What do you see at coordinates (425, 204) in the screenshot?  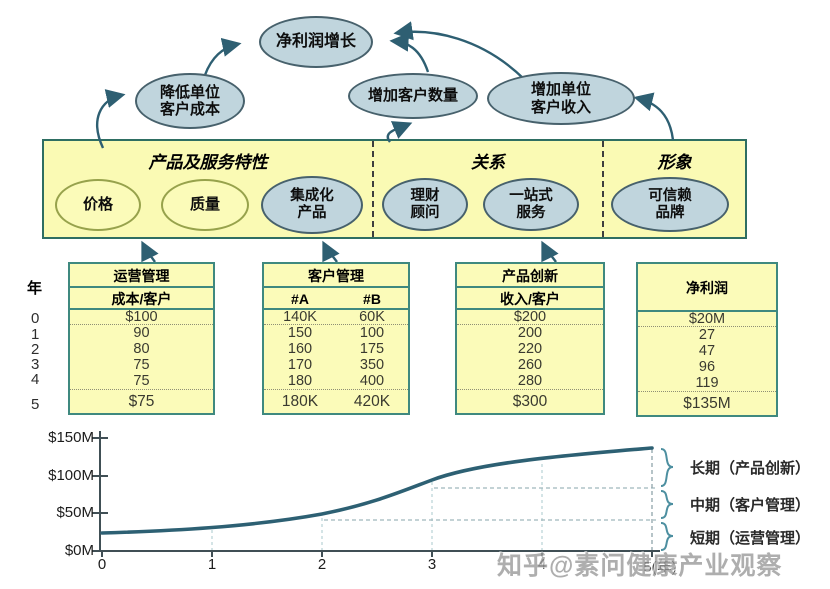 I see `band-ellipse-financial-advisor: 理财 顾问` at bounding box center [425, 204].